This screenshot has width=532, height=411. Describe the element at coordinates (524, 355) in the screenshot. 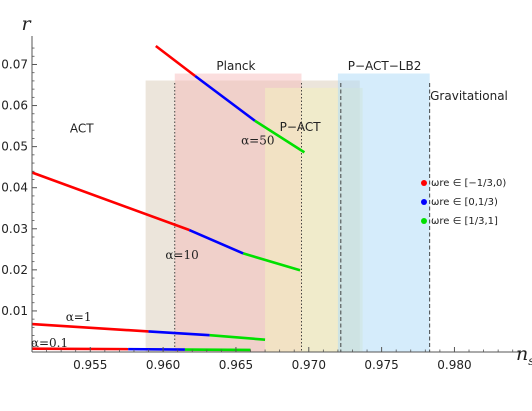

I see `x-axis-label: ns` at that location.